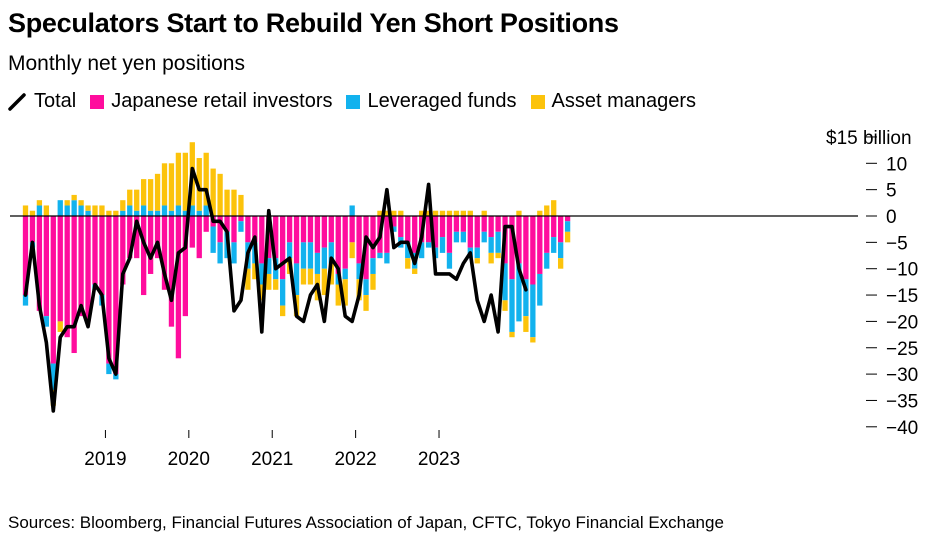 The height and width of the screenshot is (543, 938). I want to click on y-tick-label: −25, so click(902, 349).